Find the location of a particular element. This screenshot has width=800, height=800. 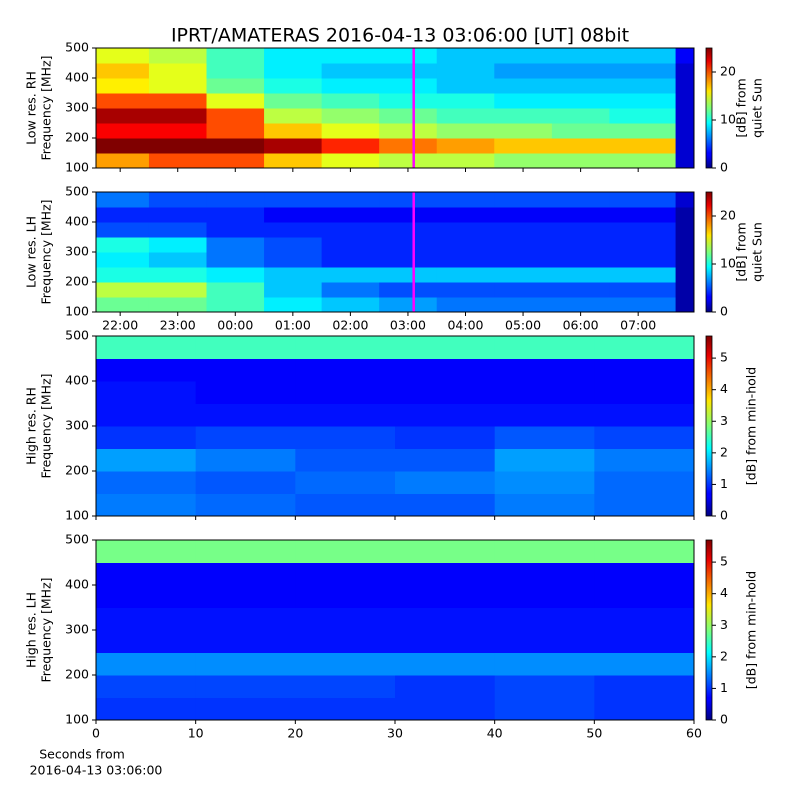

colorbar-tick-label: 0 is located at coordinates (724, 515).